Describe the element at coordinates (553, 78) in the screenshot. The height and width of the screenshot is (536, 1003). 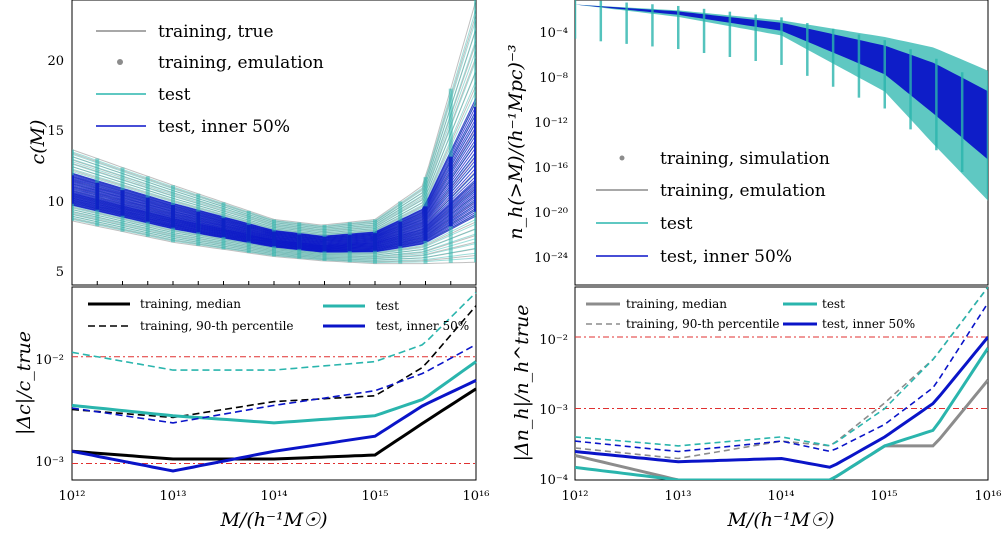
I see `ytick-1e-8: 10⁻⁸` at that location.